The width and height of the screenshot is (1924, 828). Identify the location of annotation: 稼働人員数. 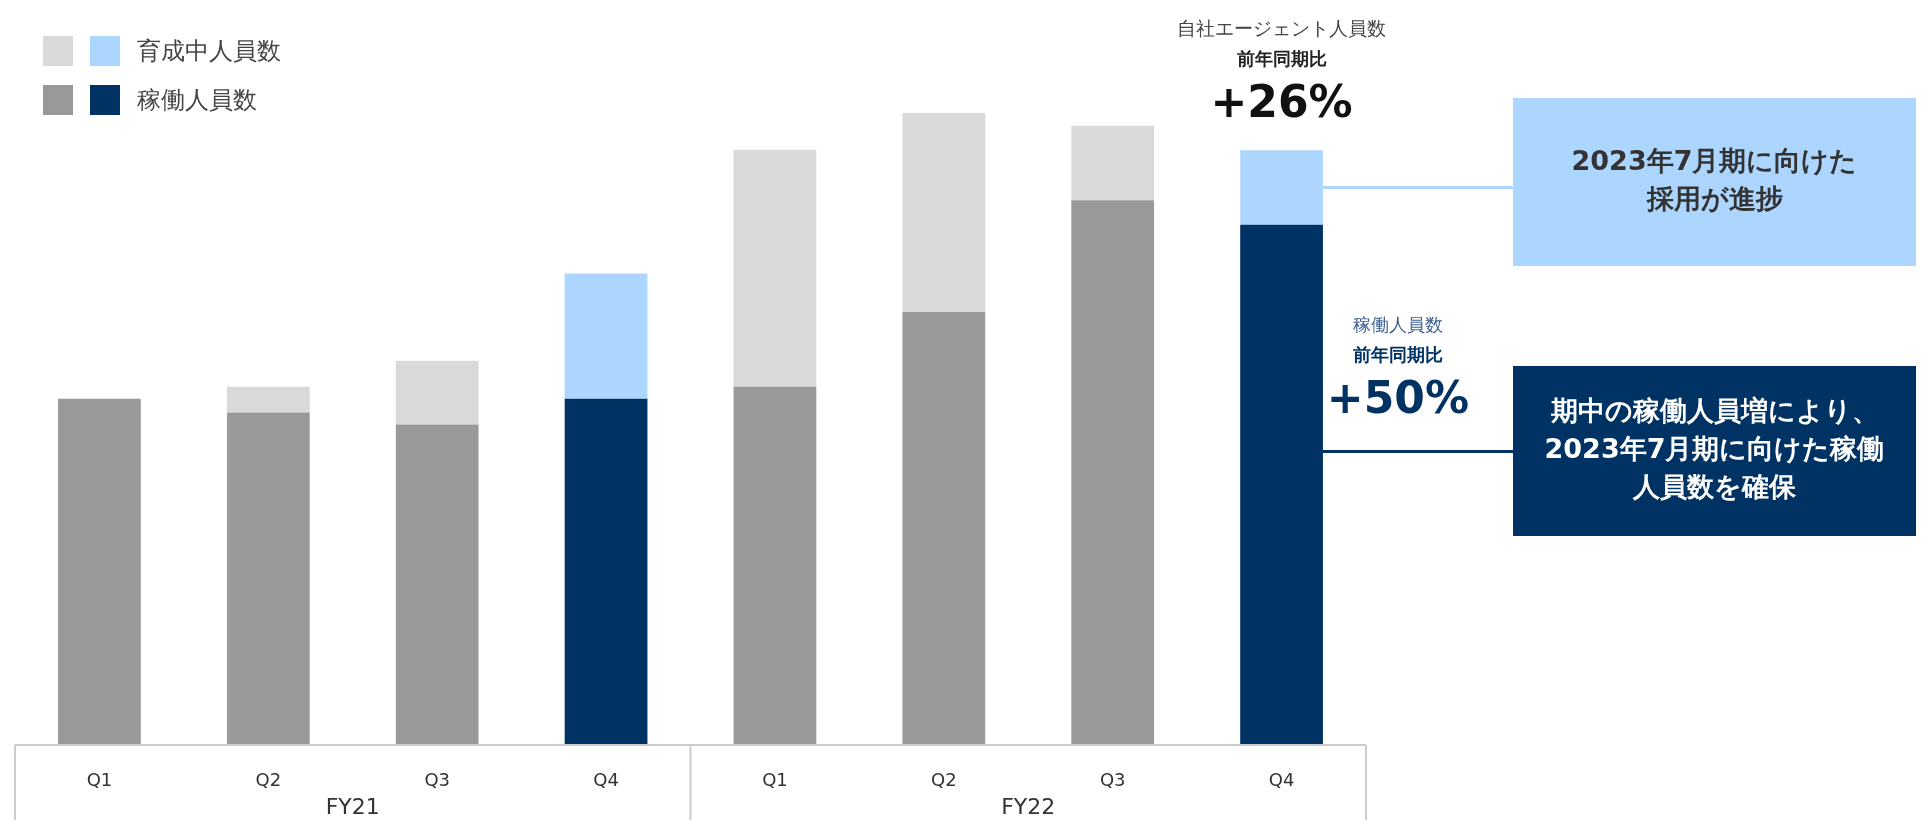
(1397, 324).